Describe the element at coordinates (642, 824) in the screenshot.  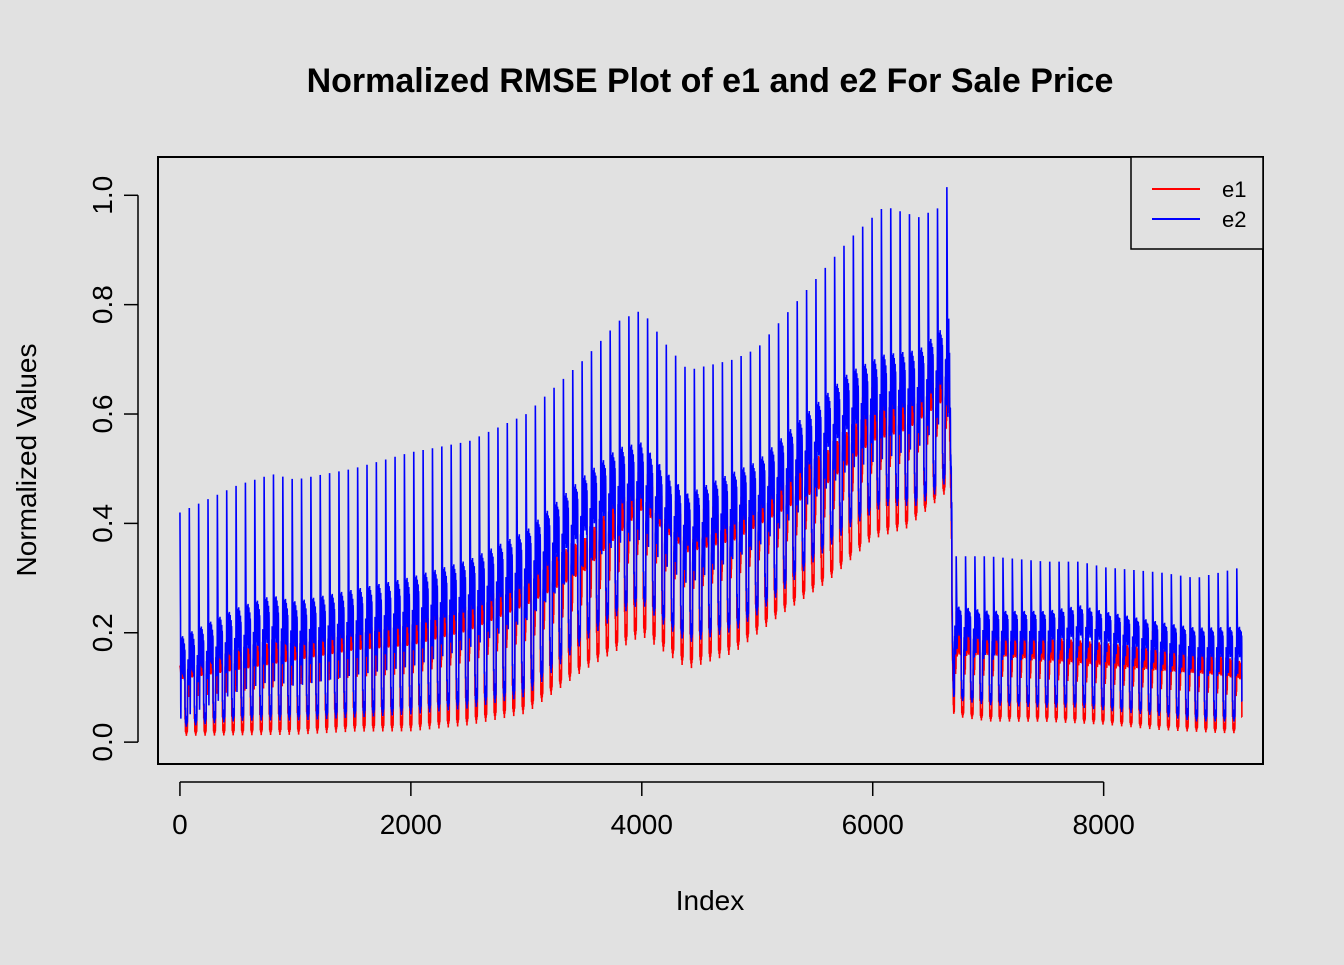
I see `x-tick-label: 4000` at that location.